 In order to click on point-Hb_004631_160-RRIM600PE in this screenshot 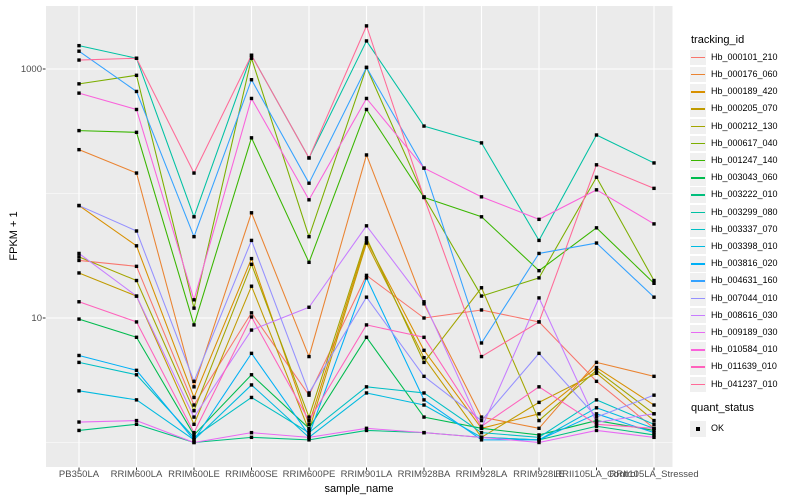, I will do `click(309, 183)`.